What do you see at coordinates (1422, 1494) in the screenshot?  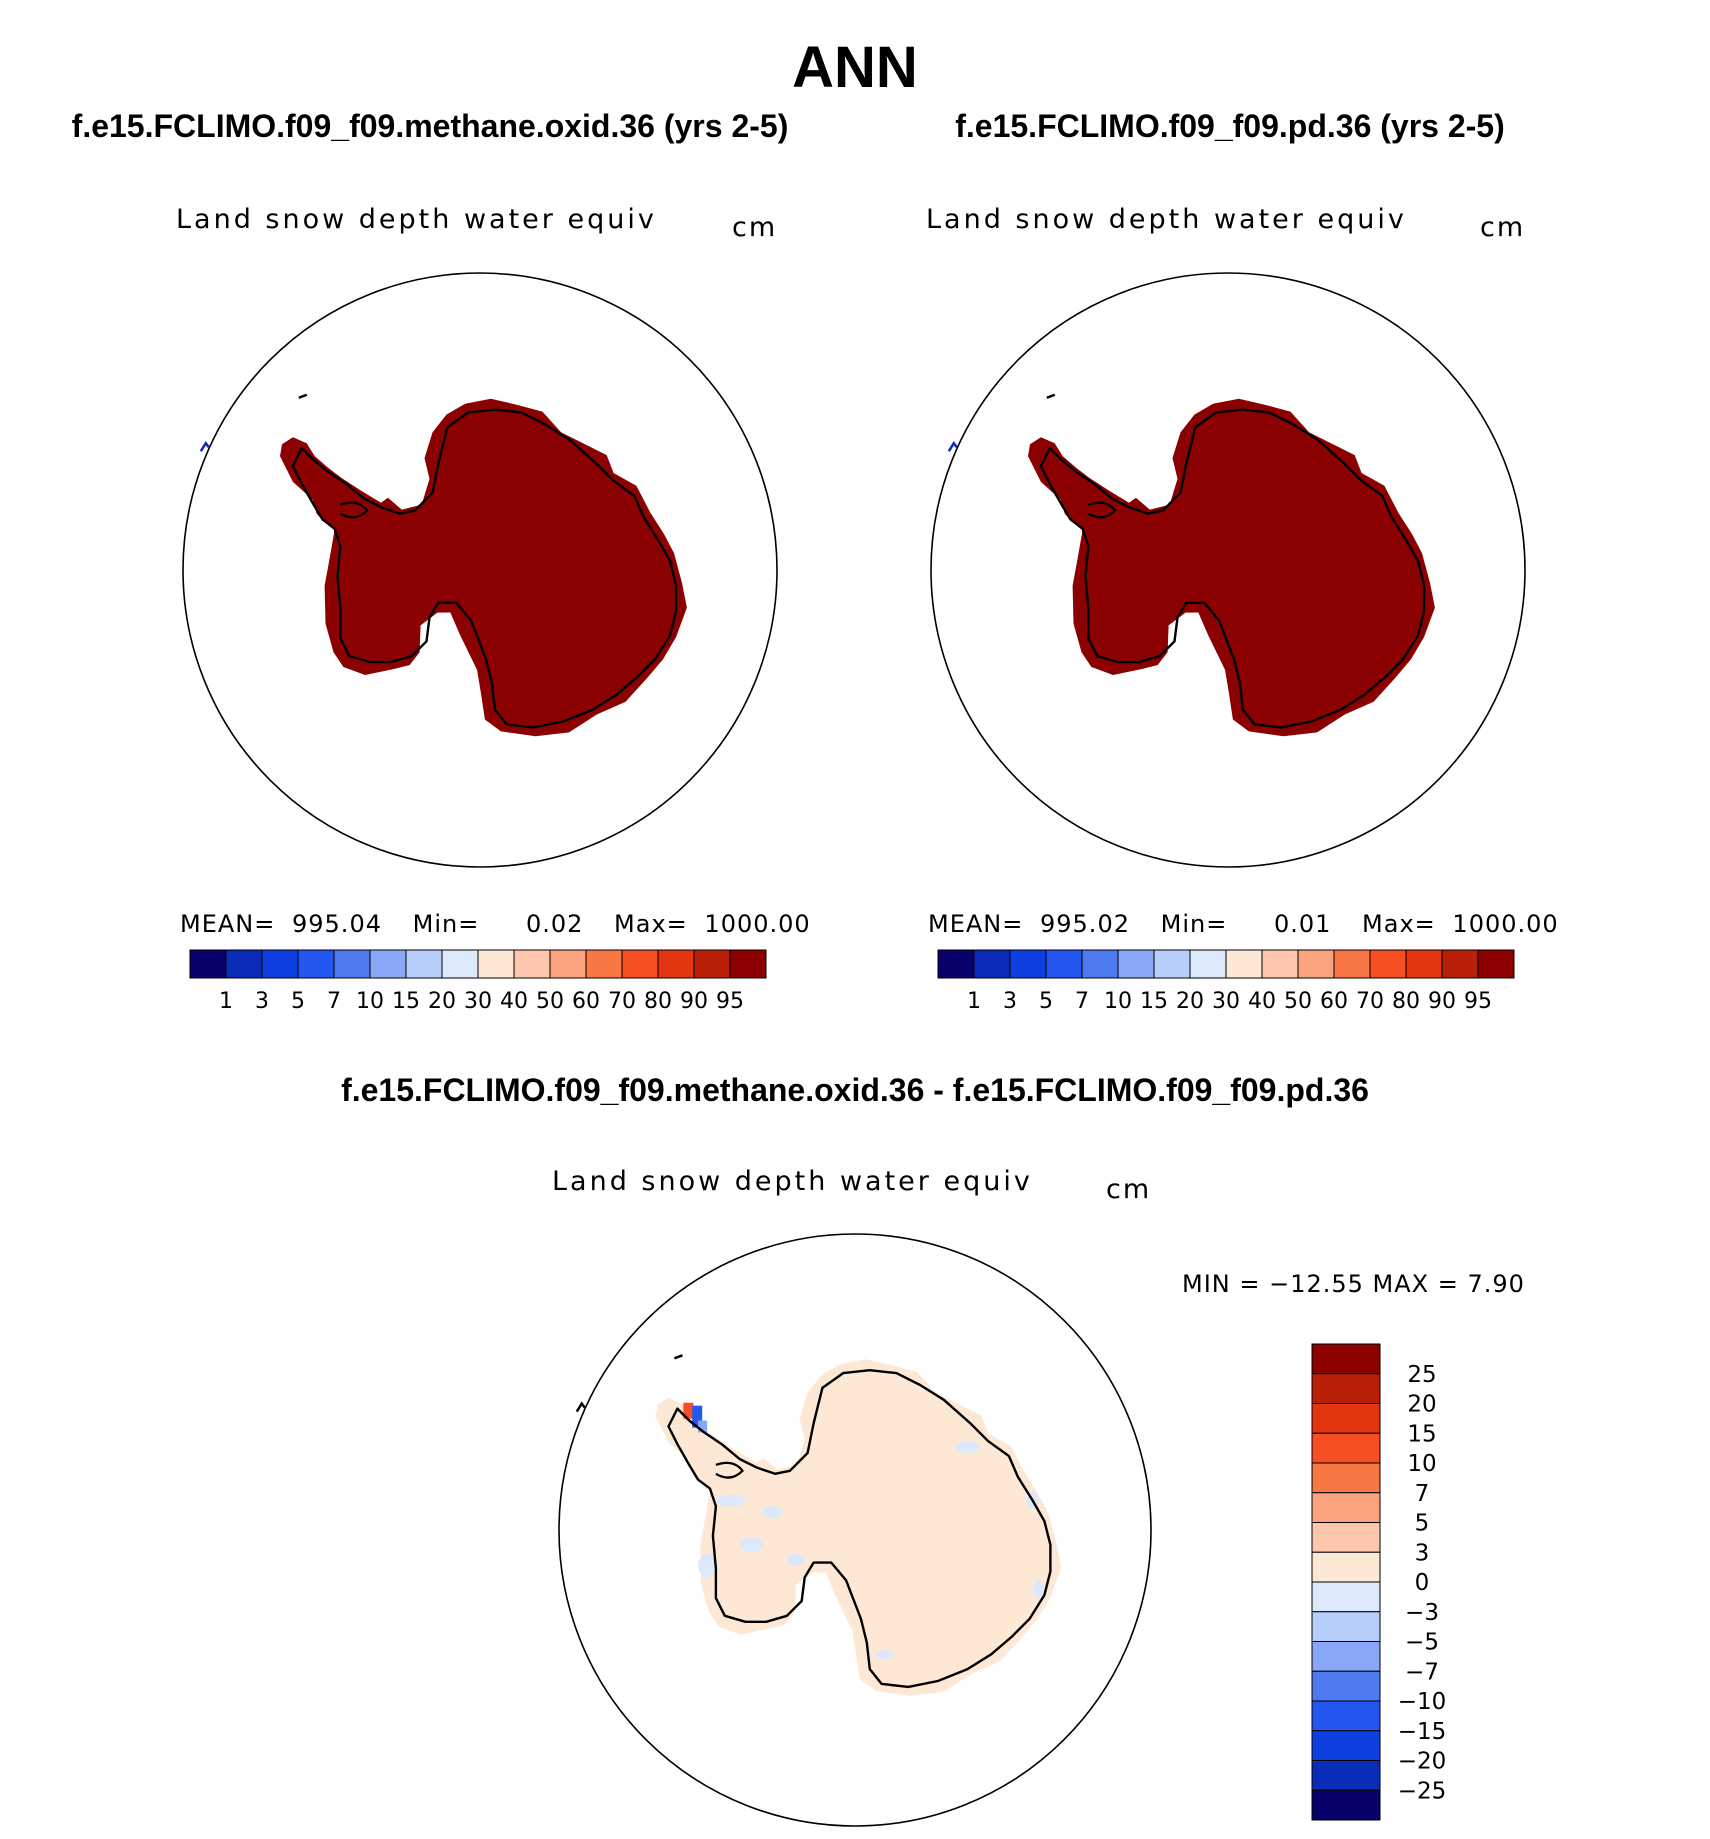 I see `colorbar-tick-label: 7` at bounding box center [1422, 1494].